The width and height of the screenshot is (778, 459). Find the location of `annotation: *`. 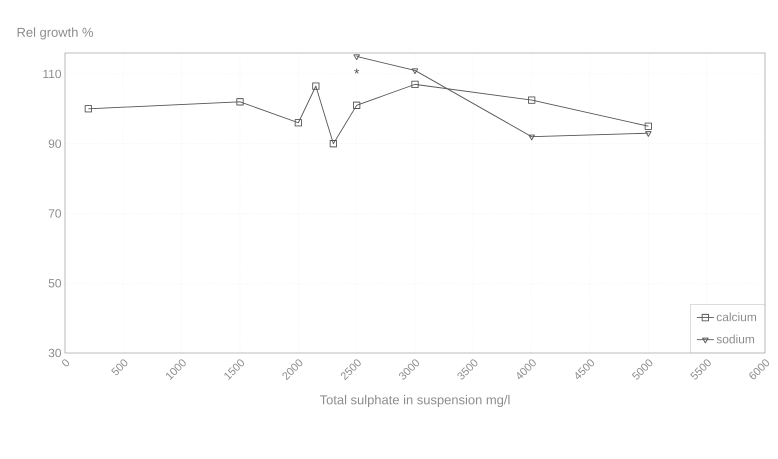

annotation: * is located at coordinates (357, 71).